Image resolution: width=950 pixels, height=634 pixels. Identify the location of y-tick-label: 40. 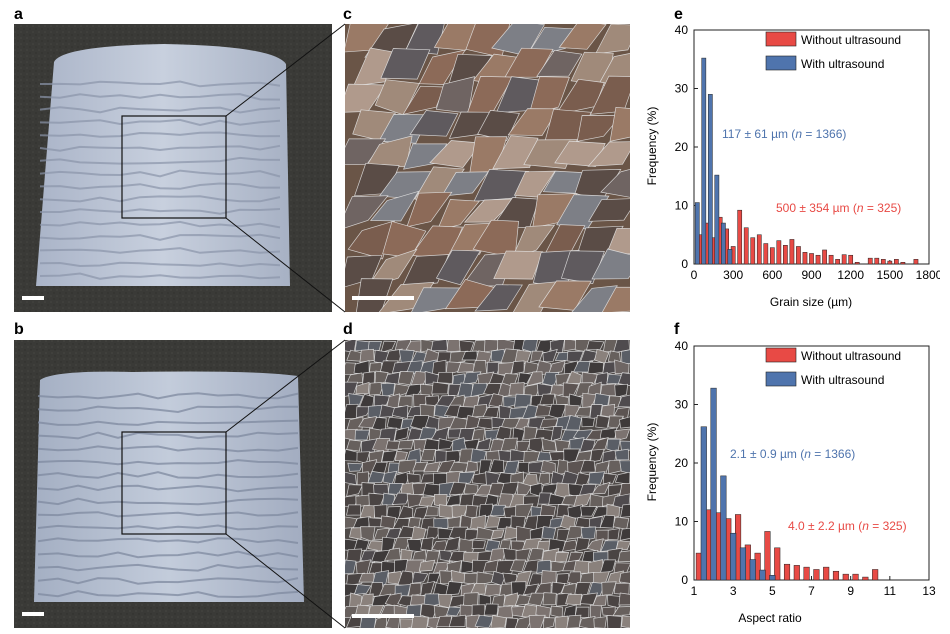
(682, 30).